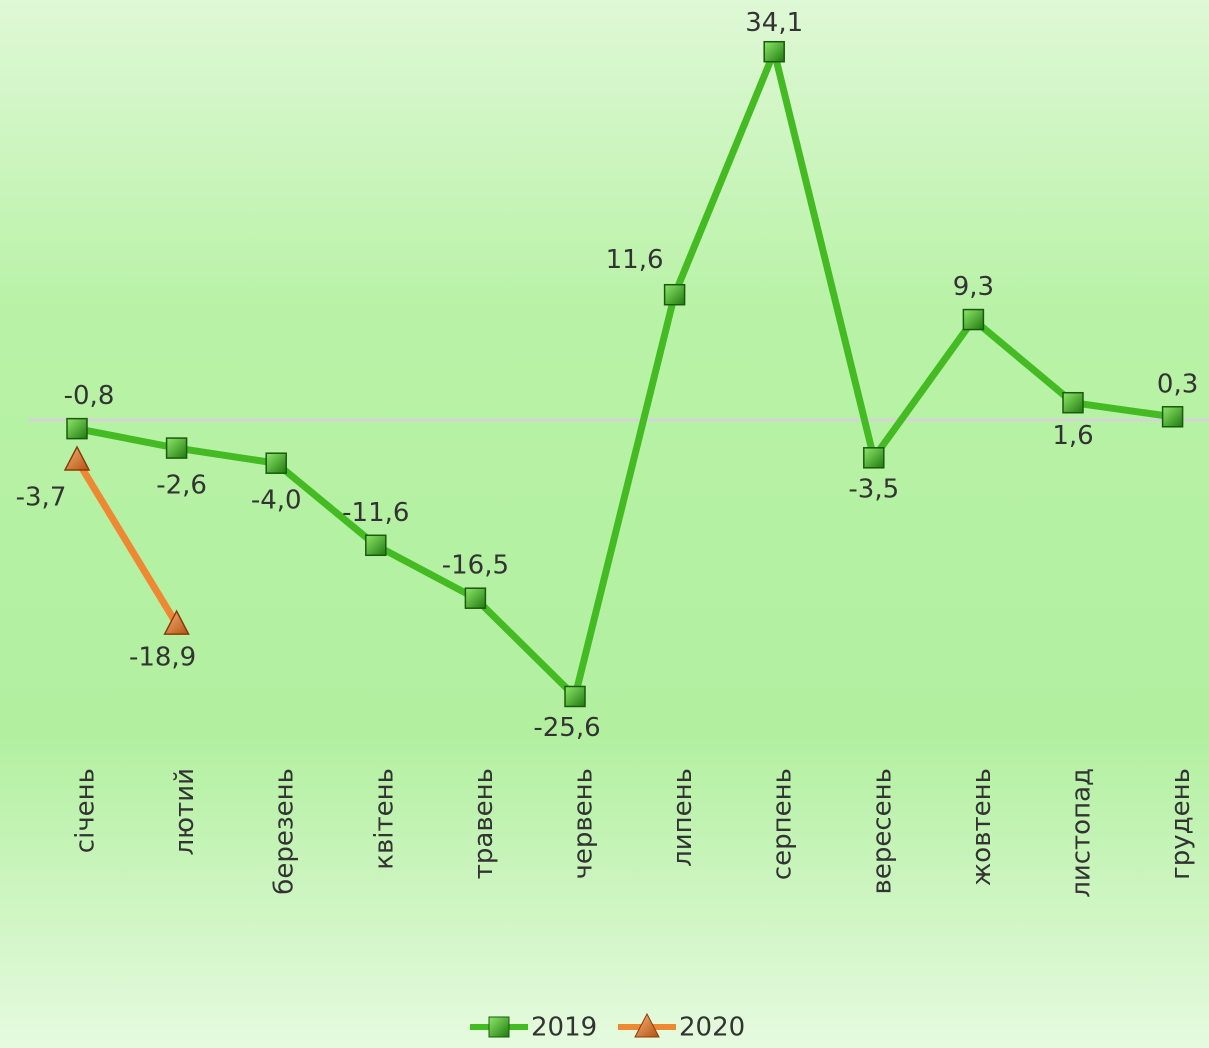 The image size is (1209, 1048). I want to click on data-label: -25,6, so click(566, 728).